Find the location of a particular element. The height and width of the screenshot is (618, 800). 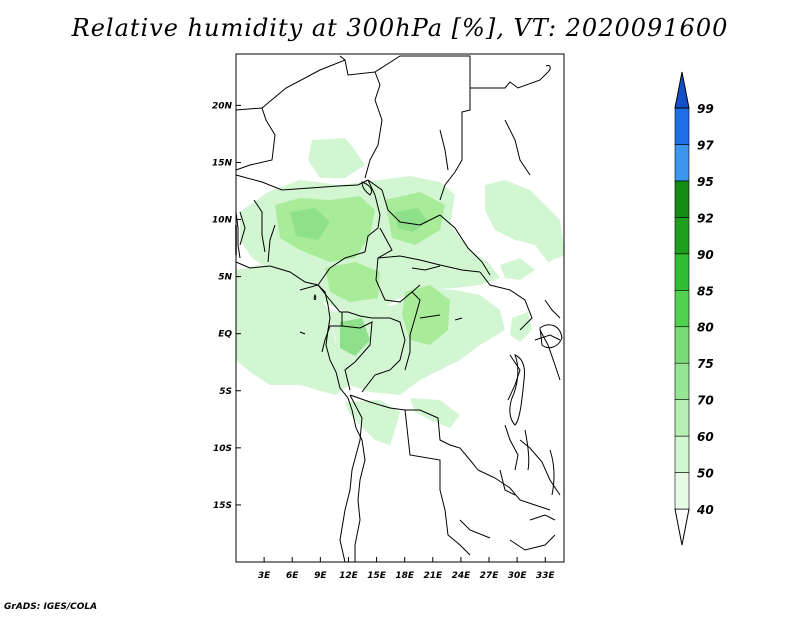

lon-label: 27E is located at coordinates (490, 576).